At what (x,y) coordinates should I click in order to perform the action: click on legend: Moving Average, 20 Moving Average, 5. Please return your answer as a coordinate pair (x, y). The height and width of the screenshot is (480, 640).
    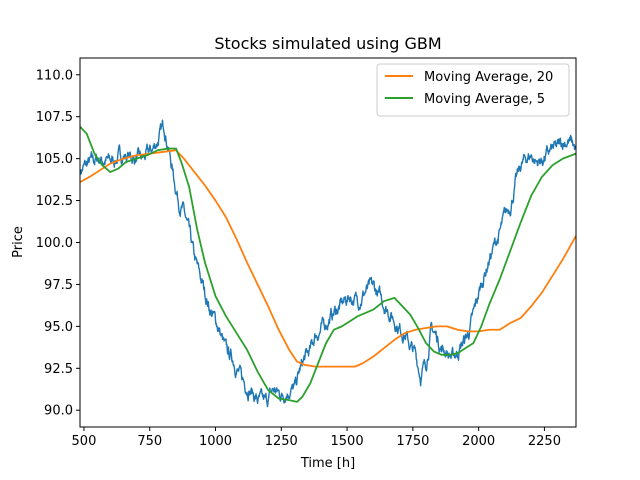
    Looking at the image, I should click on (473, 90).